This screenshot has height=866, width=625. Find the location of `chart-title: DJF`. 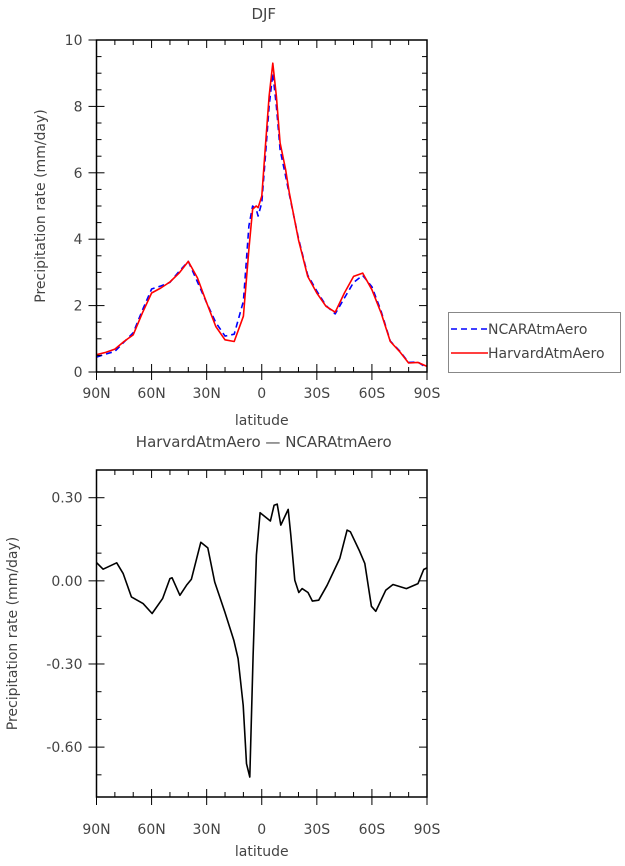

chart-title: DJF is located at coordinates (263, 14).